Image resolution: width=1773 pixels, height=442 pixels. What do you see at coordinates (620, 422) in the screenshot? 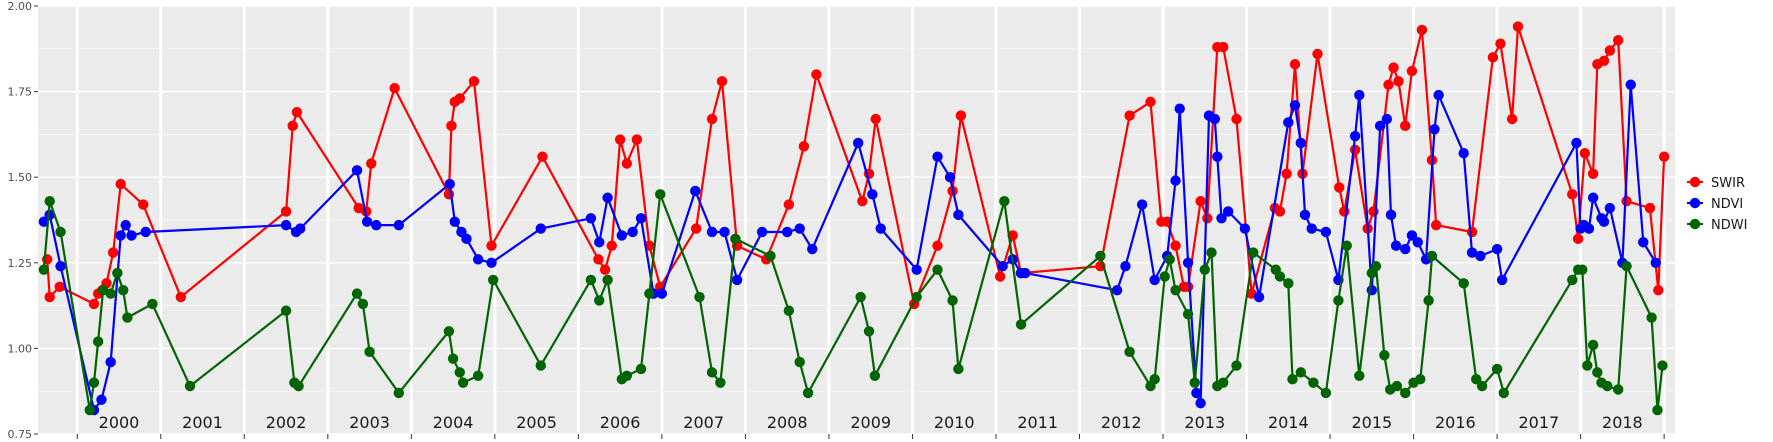
I see `year-label: 2006` at bounding box center [620, 422].